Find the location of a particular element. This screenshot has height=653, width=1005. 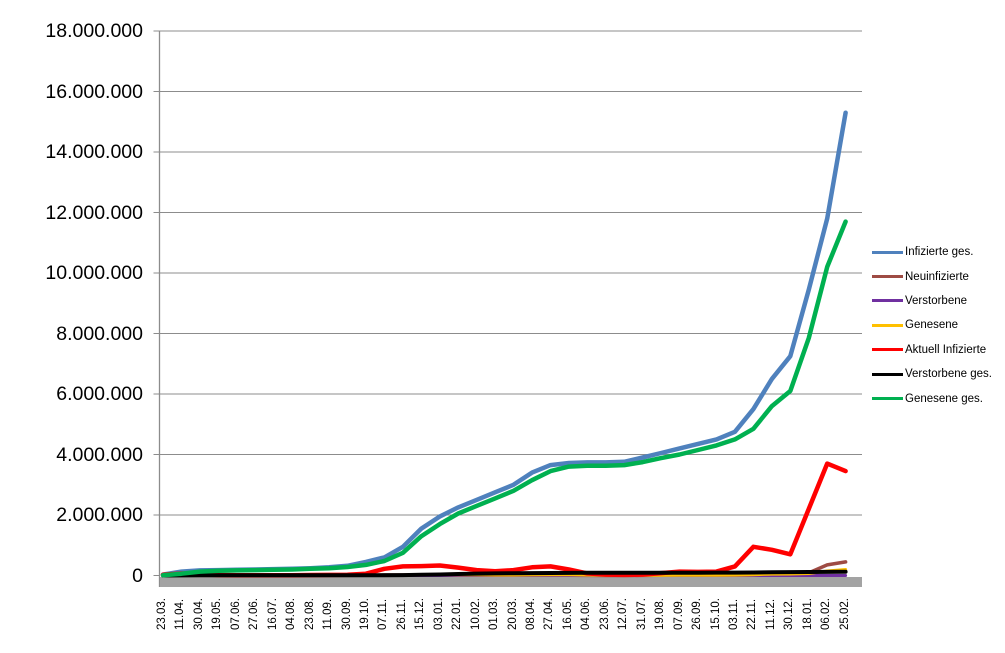

x-axis-tick-label: 27.04. is located at coordinates (549, 614).